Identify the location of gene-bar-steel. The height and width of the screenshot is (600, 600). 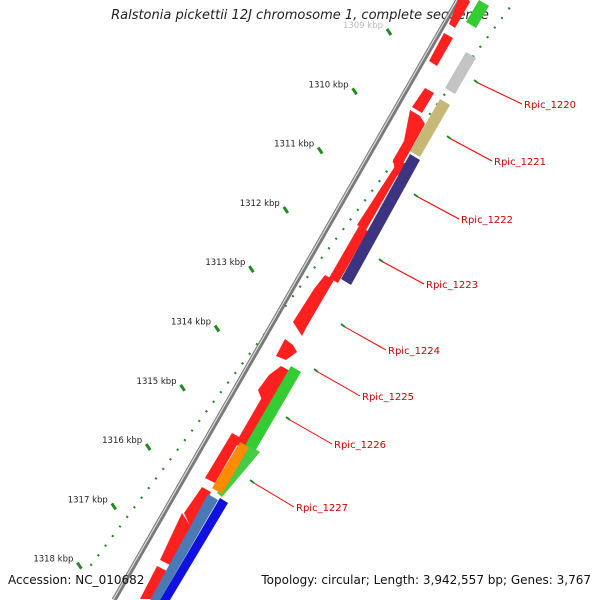
(184, 547).